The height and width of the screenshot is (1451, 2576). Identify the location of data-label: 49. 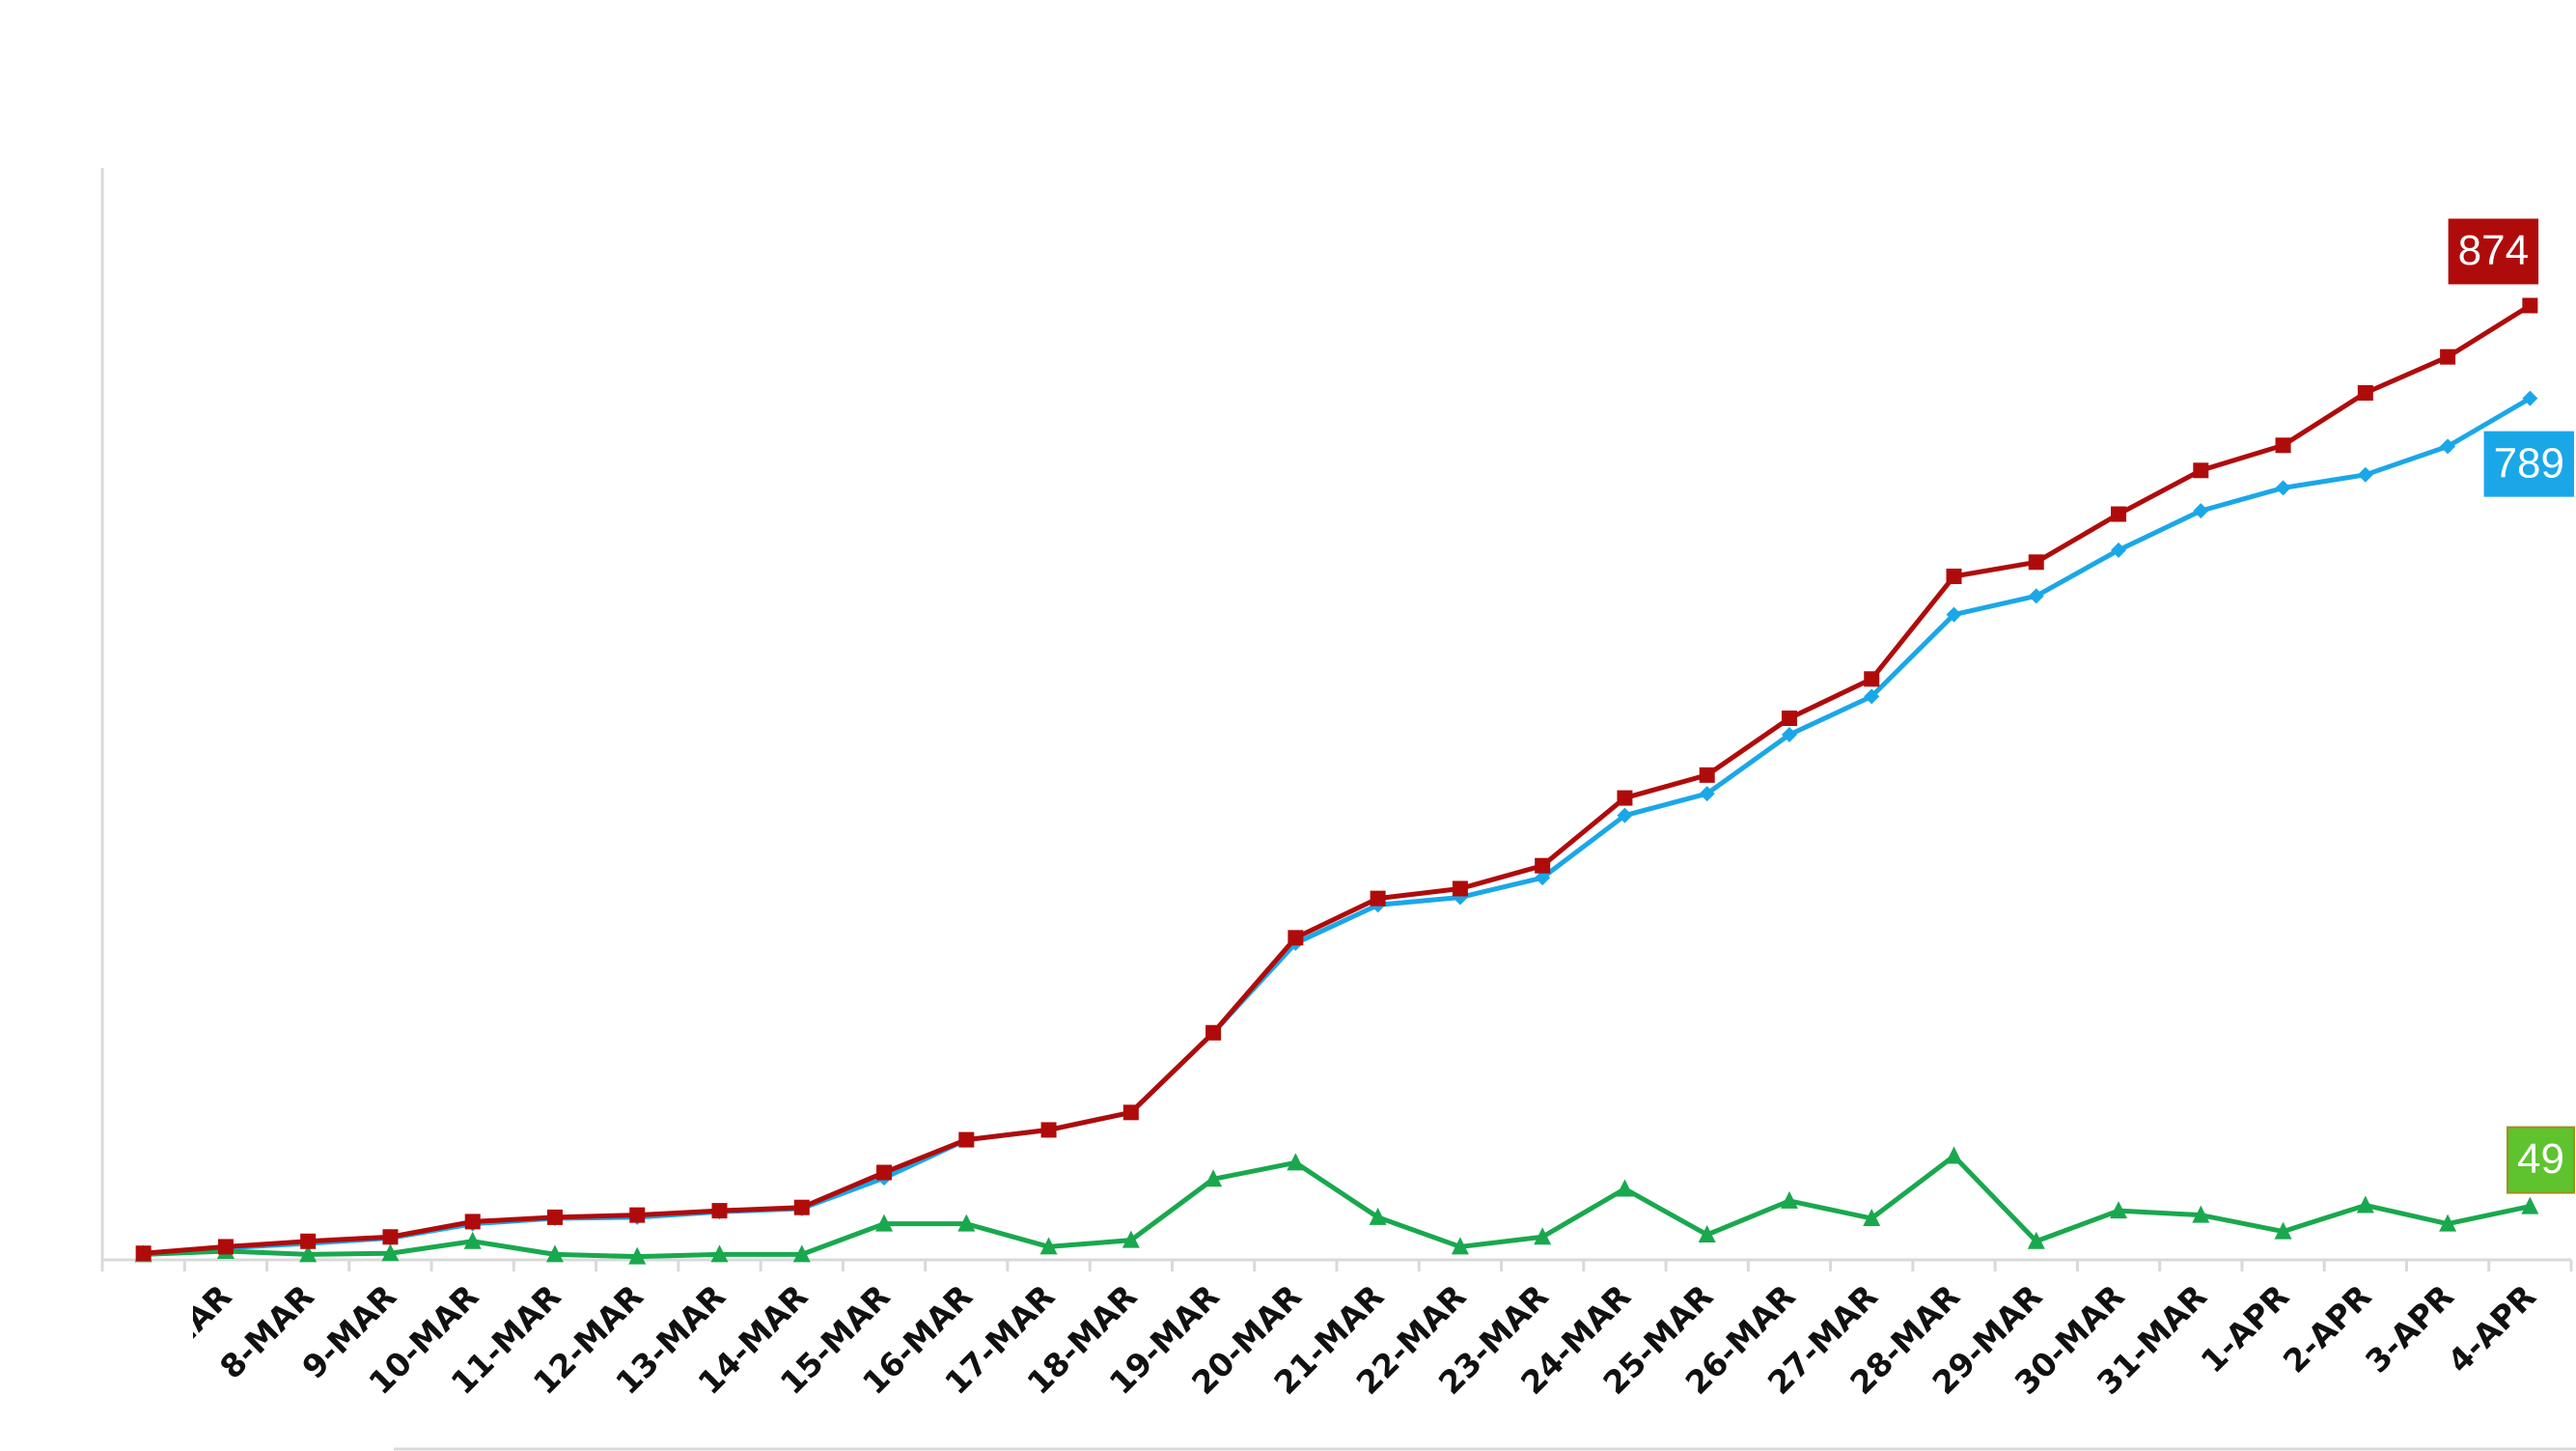
(2541, 1160).